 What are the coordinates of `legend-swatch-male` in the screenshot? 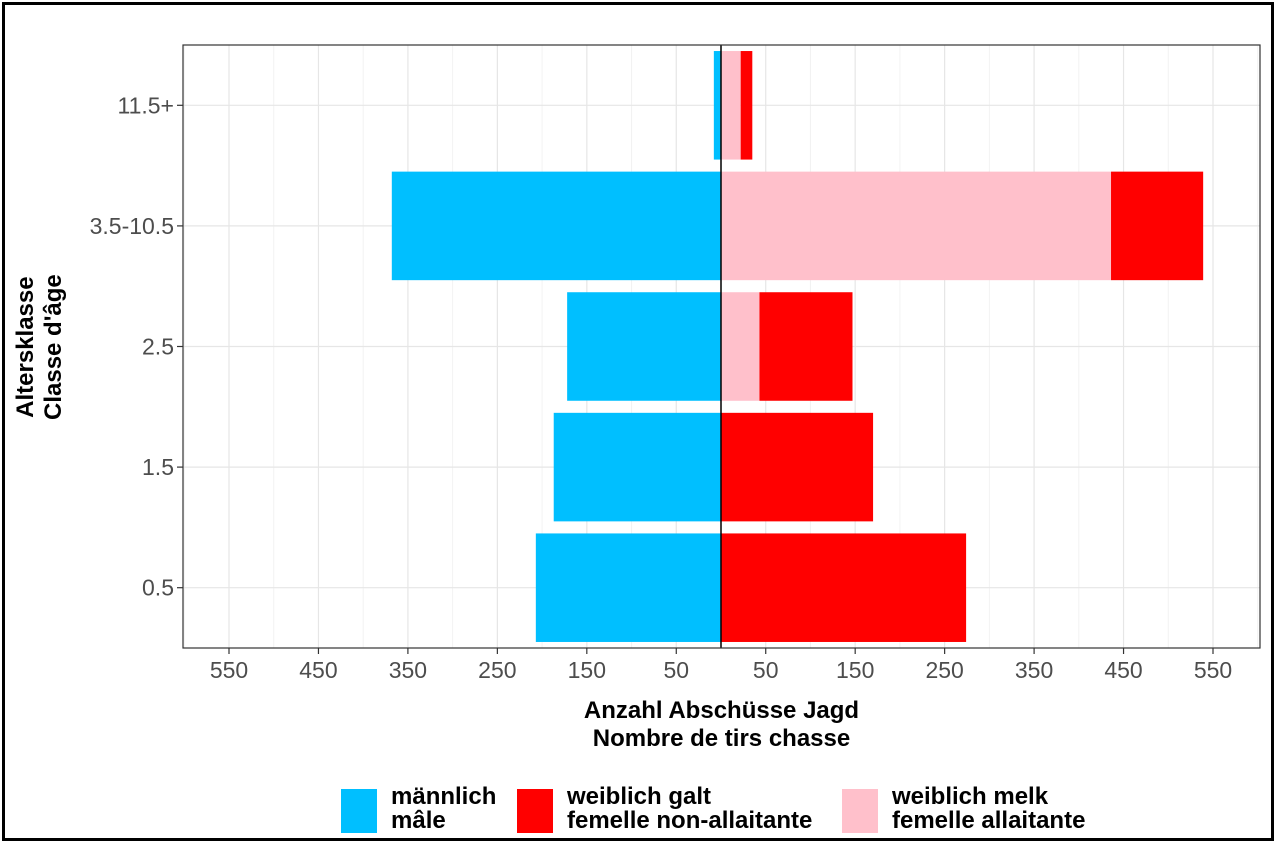 It's located at (359, 811).